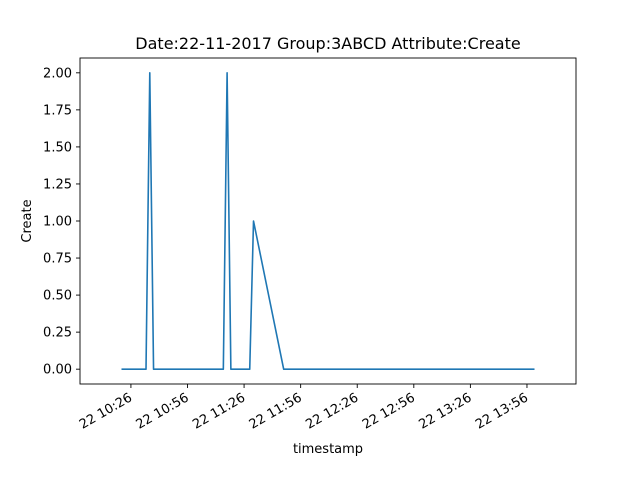 The height and width of the screenshot is (480, 640). Describe the element at coordinates (332, 411) in the screenshot. I see `x-tick-label: 22 12:26` at that location.